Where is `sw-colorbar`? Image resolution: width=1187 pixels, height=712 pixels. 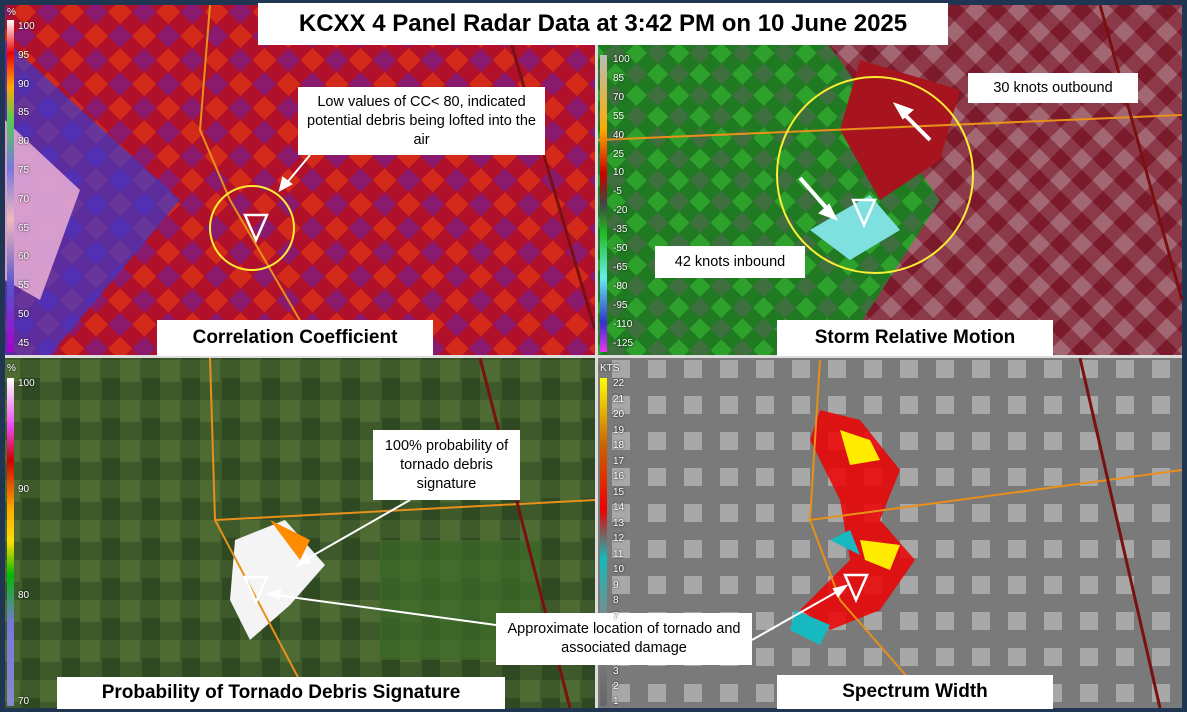 sw-colorbar is located at coordinates (603, 542).